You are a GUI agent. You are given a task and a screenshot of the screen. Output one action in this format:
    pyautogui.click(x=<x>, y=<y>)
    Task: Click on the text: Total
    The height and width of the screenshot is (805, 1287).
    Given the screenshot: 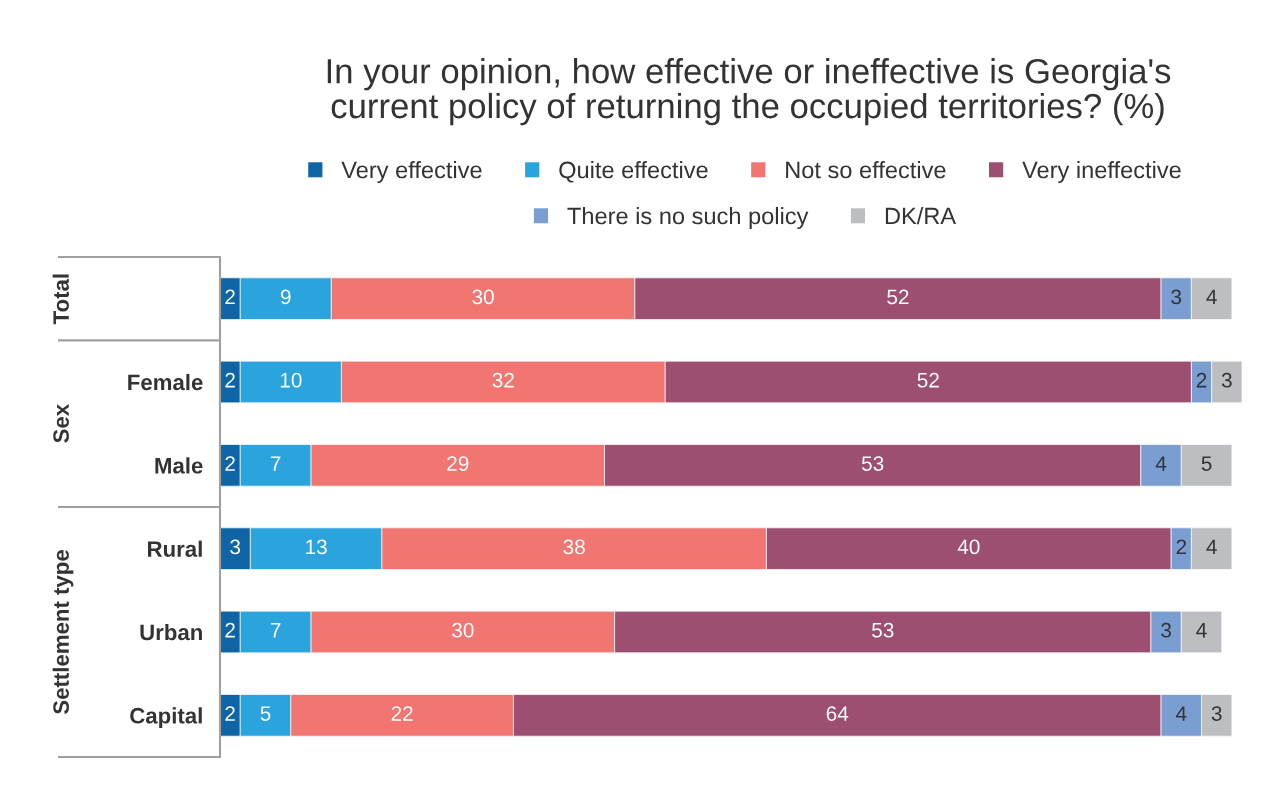 What is the action you would take?
    pyautogui.click(x=60, y=299)
    